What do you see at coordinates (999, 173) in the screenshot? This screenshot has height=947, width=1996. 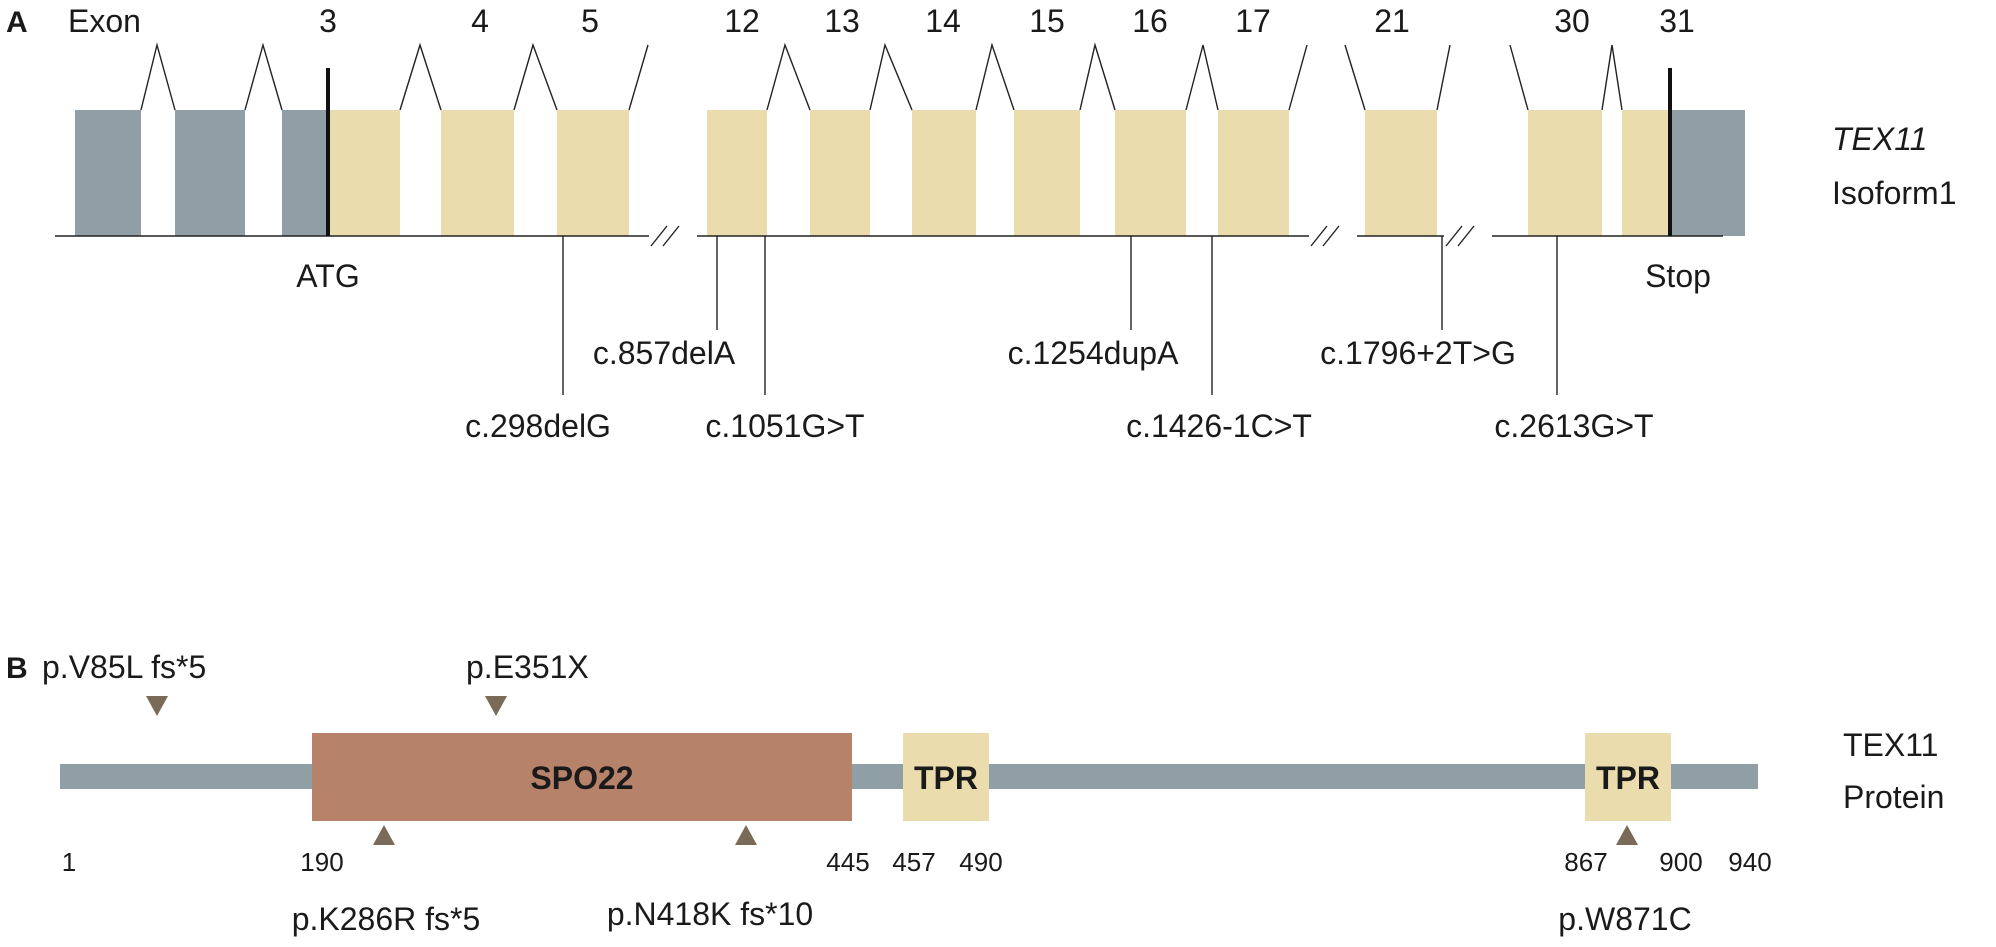 I see `coding-exons` at bounding box center [999, 173].